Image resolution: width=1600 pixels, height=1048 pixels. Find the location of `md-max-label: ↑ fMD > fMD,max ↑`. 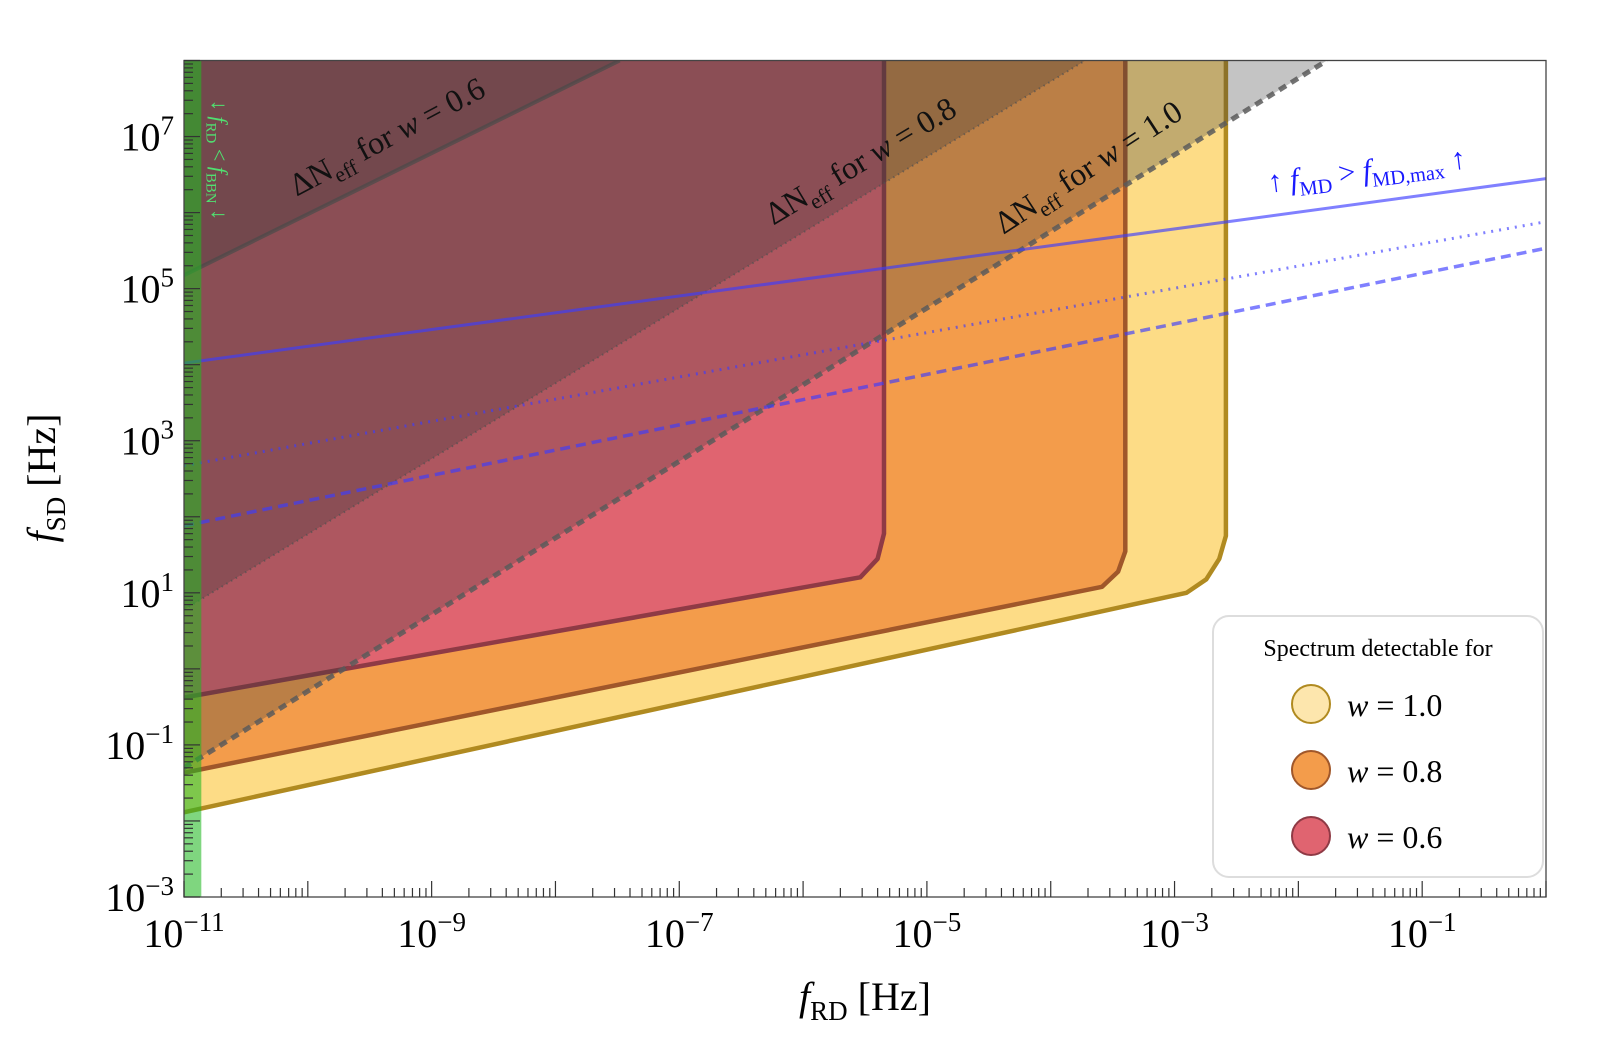

md-max-label: ↑ fMD > fMD,max ↑ is located at coordinates (1367, 173).